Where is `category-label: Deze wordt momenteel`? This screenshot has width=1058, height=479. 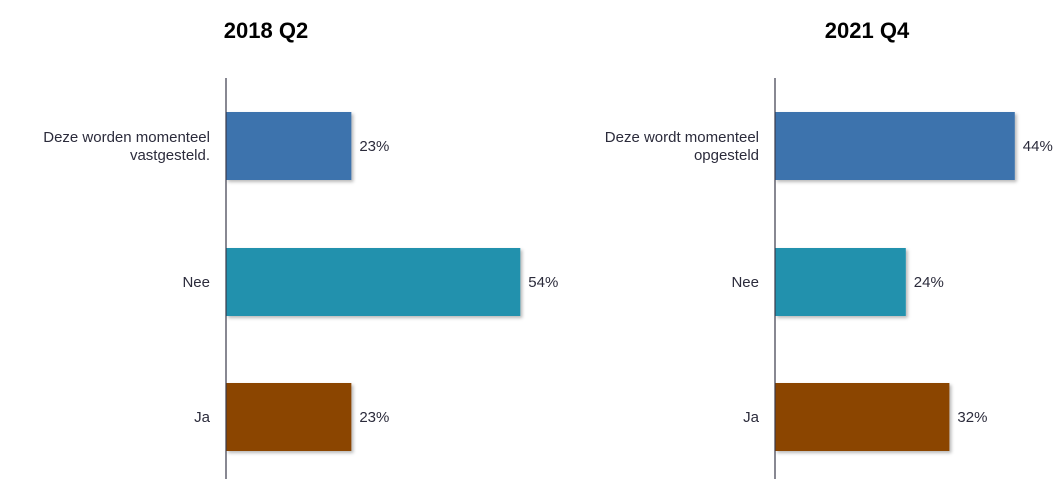 category-label: Deze wordt momenteel is located at coordinates (682, 137).